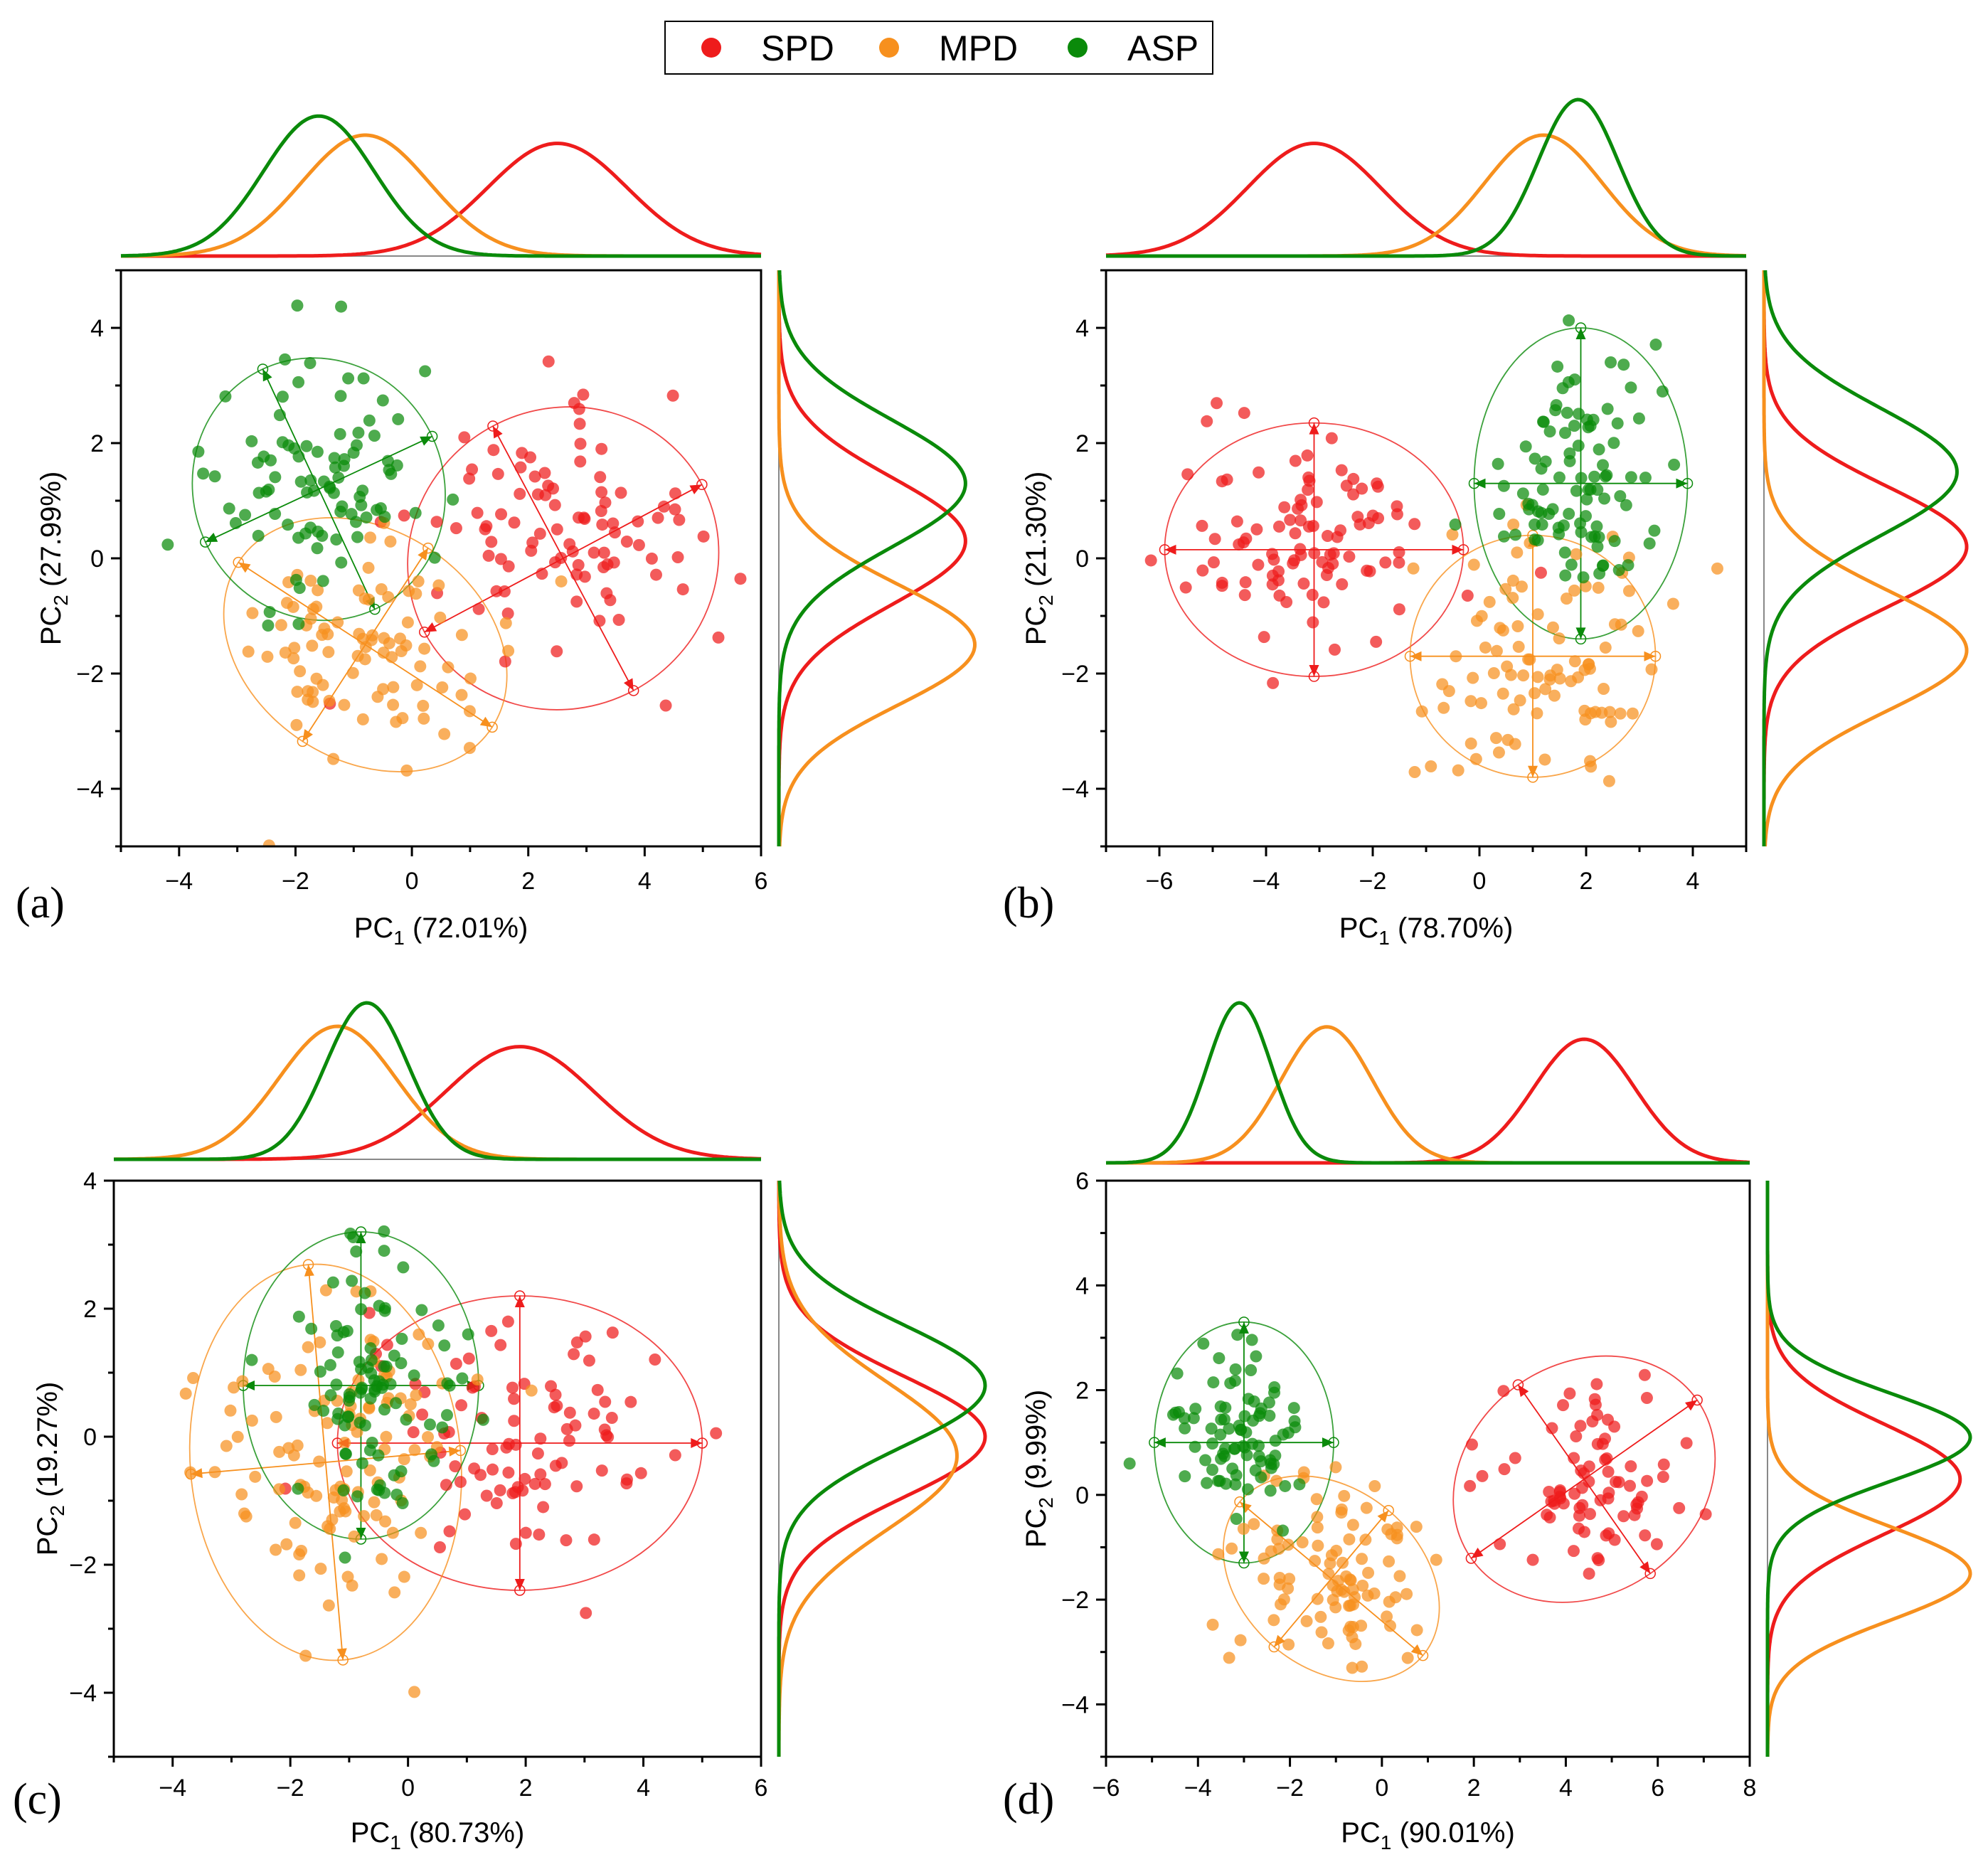 The image size is (1988, 1867). Describe the element at coordinates (1580, 333) in the screenshot. I see `arrow-head-asp` at that location.